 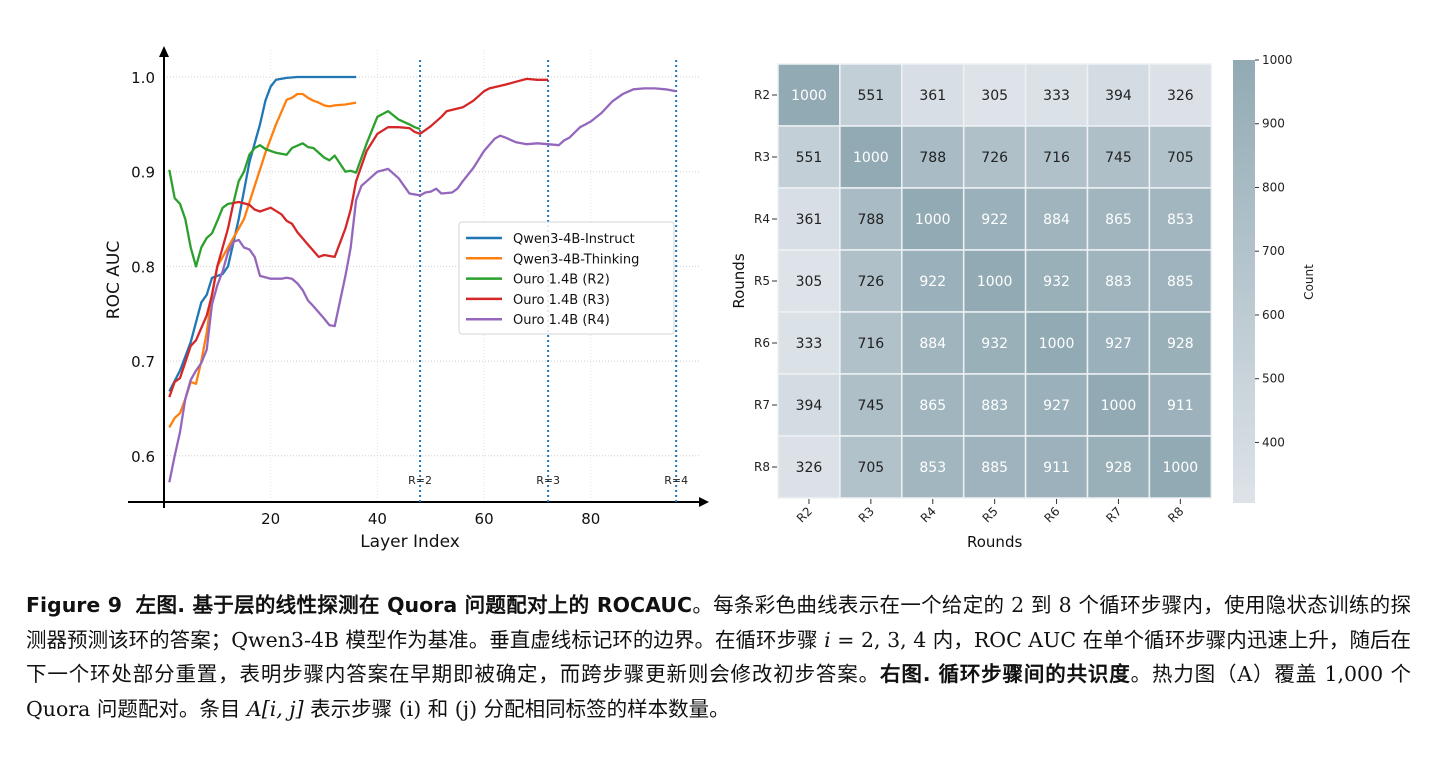 What do you see at coordinates (762, 157) in the screenshot?
I see `heatmap-row-label: R3` at bounding box center [762, 157].